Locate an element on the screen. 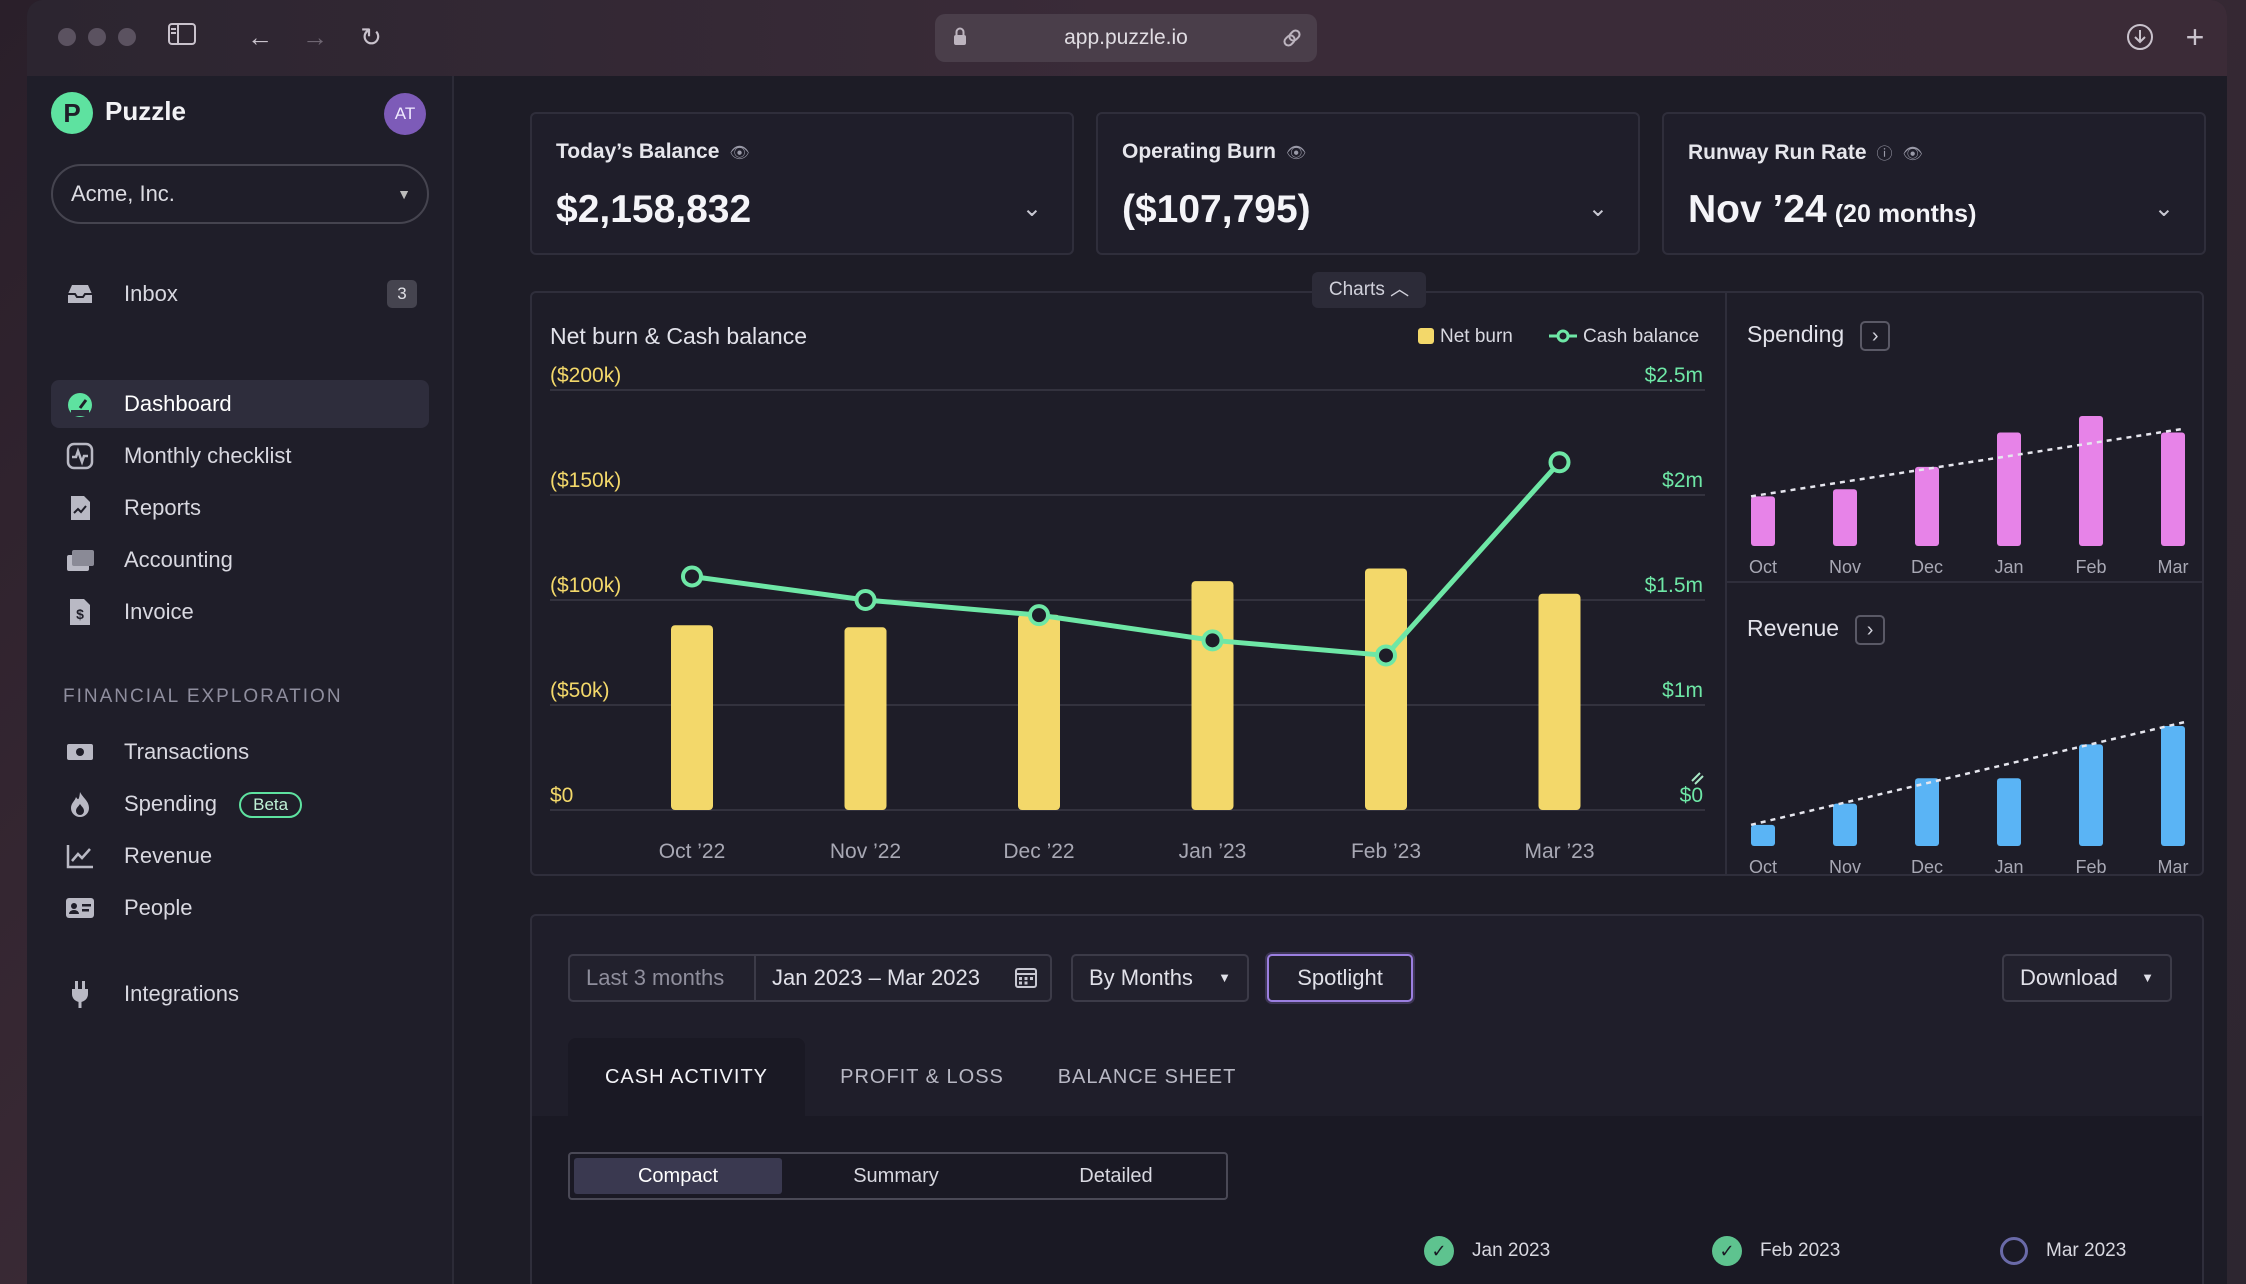 Image resolution: width=2246 pixels, height=1284 pixels. kpi-card-operating-burn: Operating Burn 👁 ($107,795) ⌄ is located at coordinates (1368, 183).